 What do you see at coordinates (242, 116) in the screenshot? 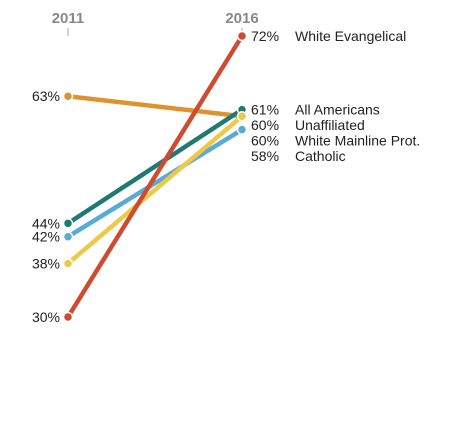
I see `point-2016-white-mainline-prot` at bounding box center [242, 116].